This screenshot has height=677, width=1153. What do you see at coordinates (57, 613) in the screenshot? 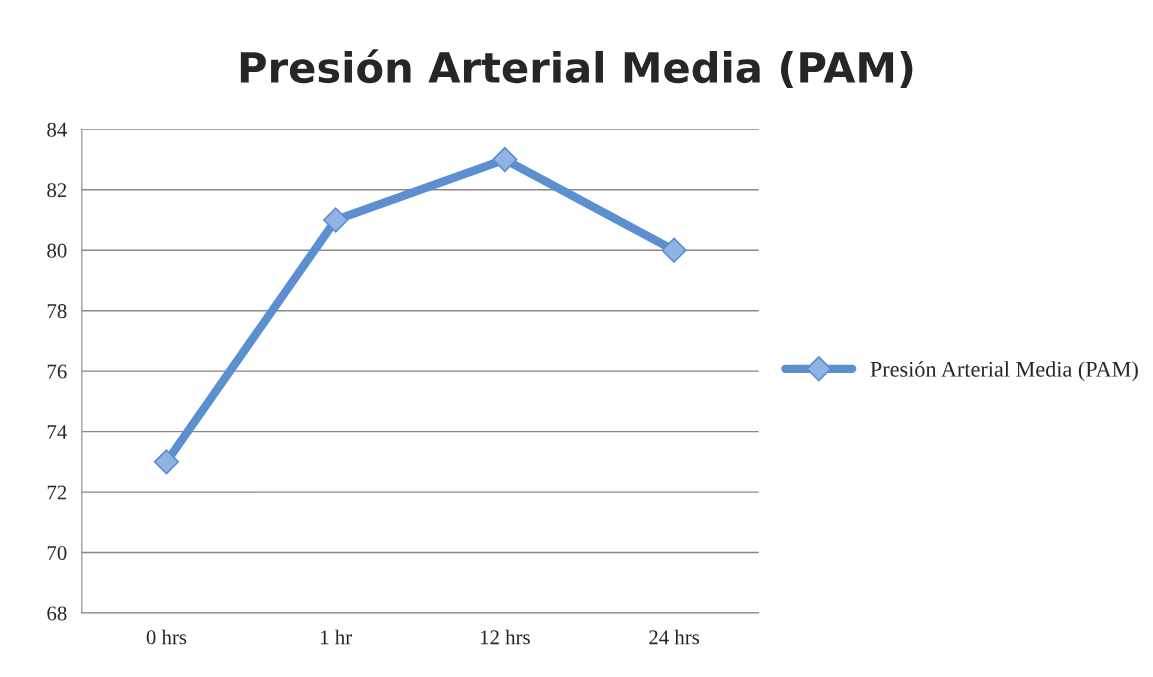
I see `y-tick-label: 68` at bounding box center [57, 613].